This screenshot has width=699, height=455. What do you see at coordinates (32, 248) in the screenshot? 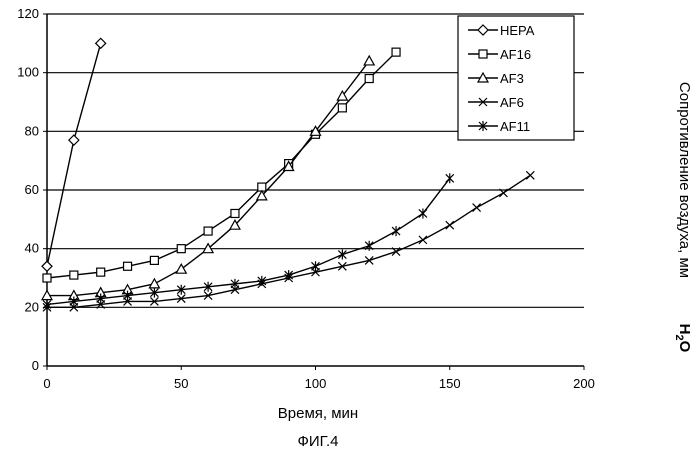
I see `y-tick-label: 40` at bounding box center [32, 248].